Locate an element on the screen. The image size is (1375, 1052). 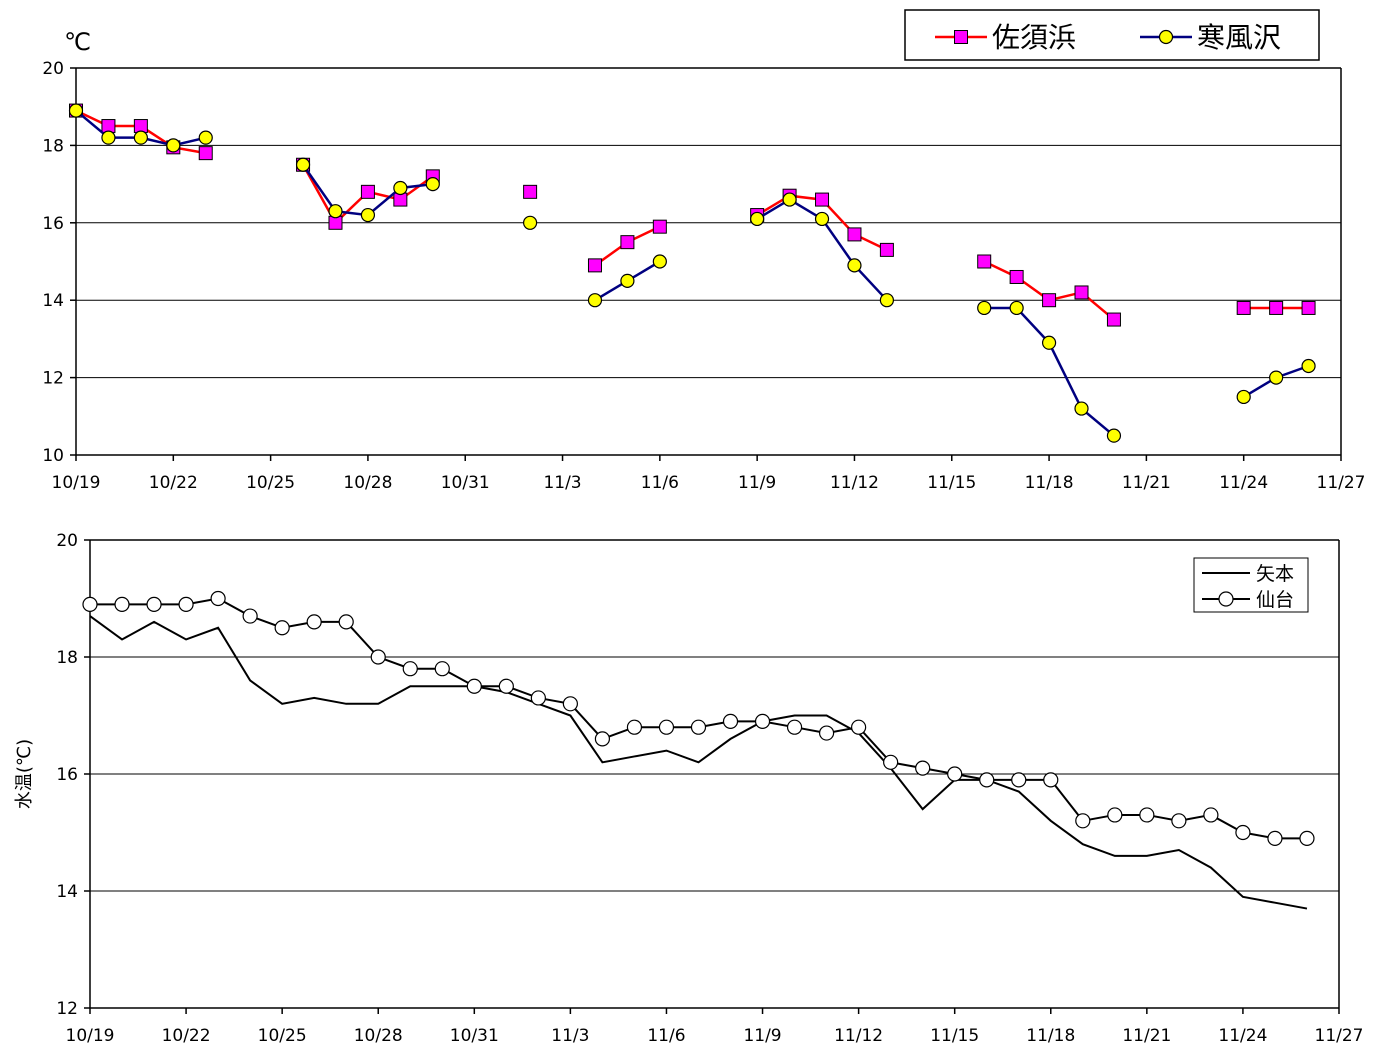
legend-label: 矢本 is located at coordinates (1275, 574).